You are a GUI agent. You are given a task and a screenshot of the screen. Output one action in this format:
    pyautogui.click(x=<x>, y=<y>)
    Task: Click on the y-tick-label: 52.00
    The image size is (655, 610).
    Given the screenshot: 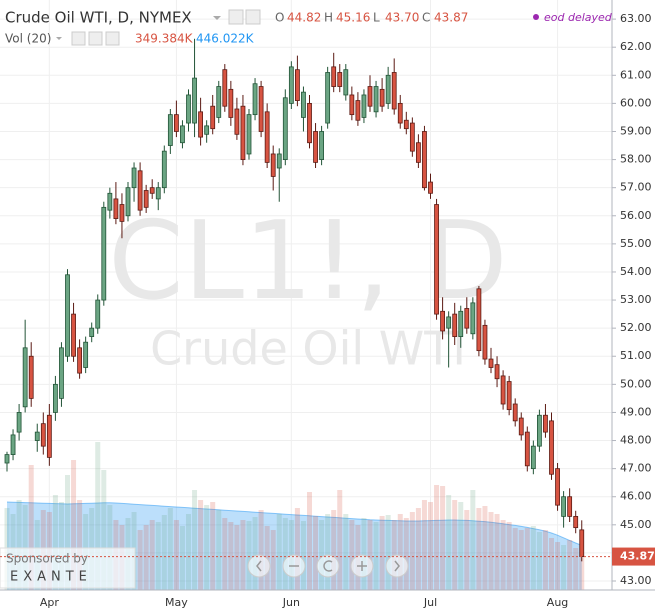 What is the action you would take?
    pyautogui.click(x=636, y=327)
    